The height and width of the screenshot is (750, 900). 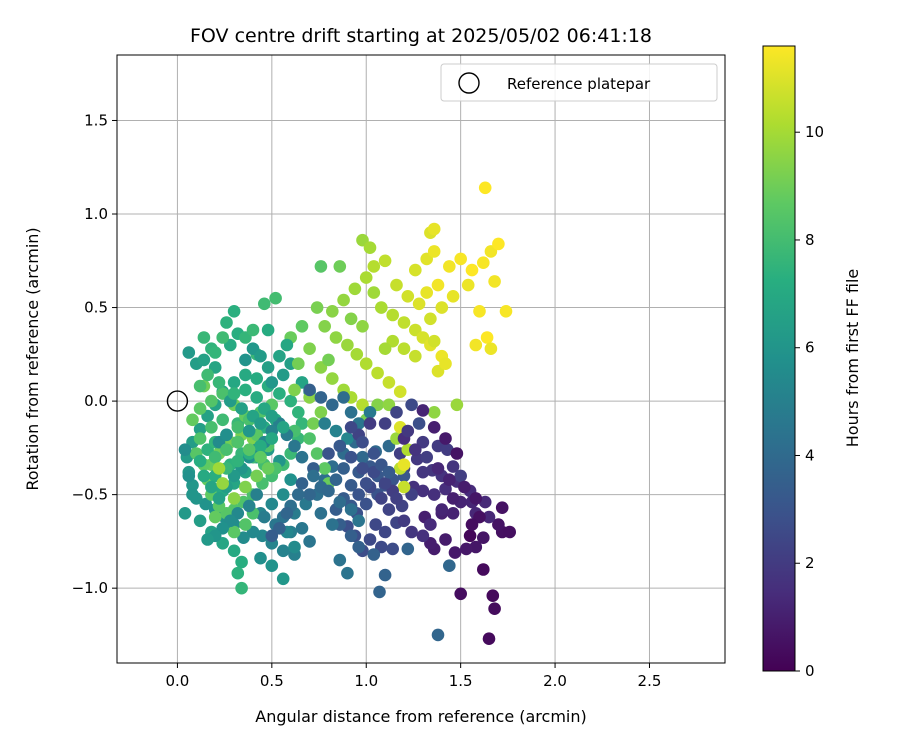 I want to click on y-tick-label: 1.5, so click(x=96, y=120).